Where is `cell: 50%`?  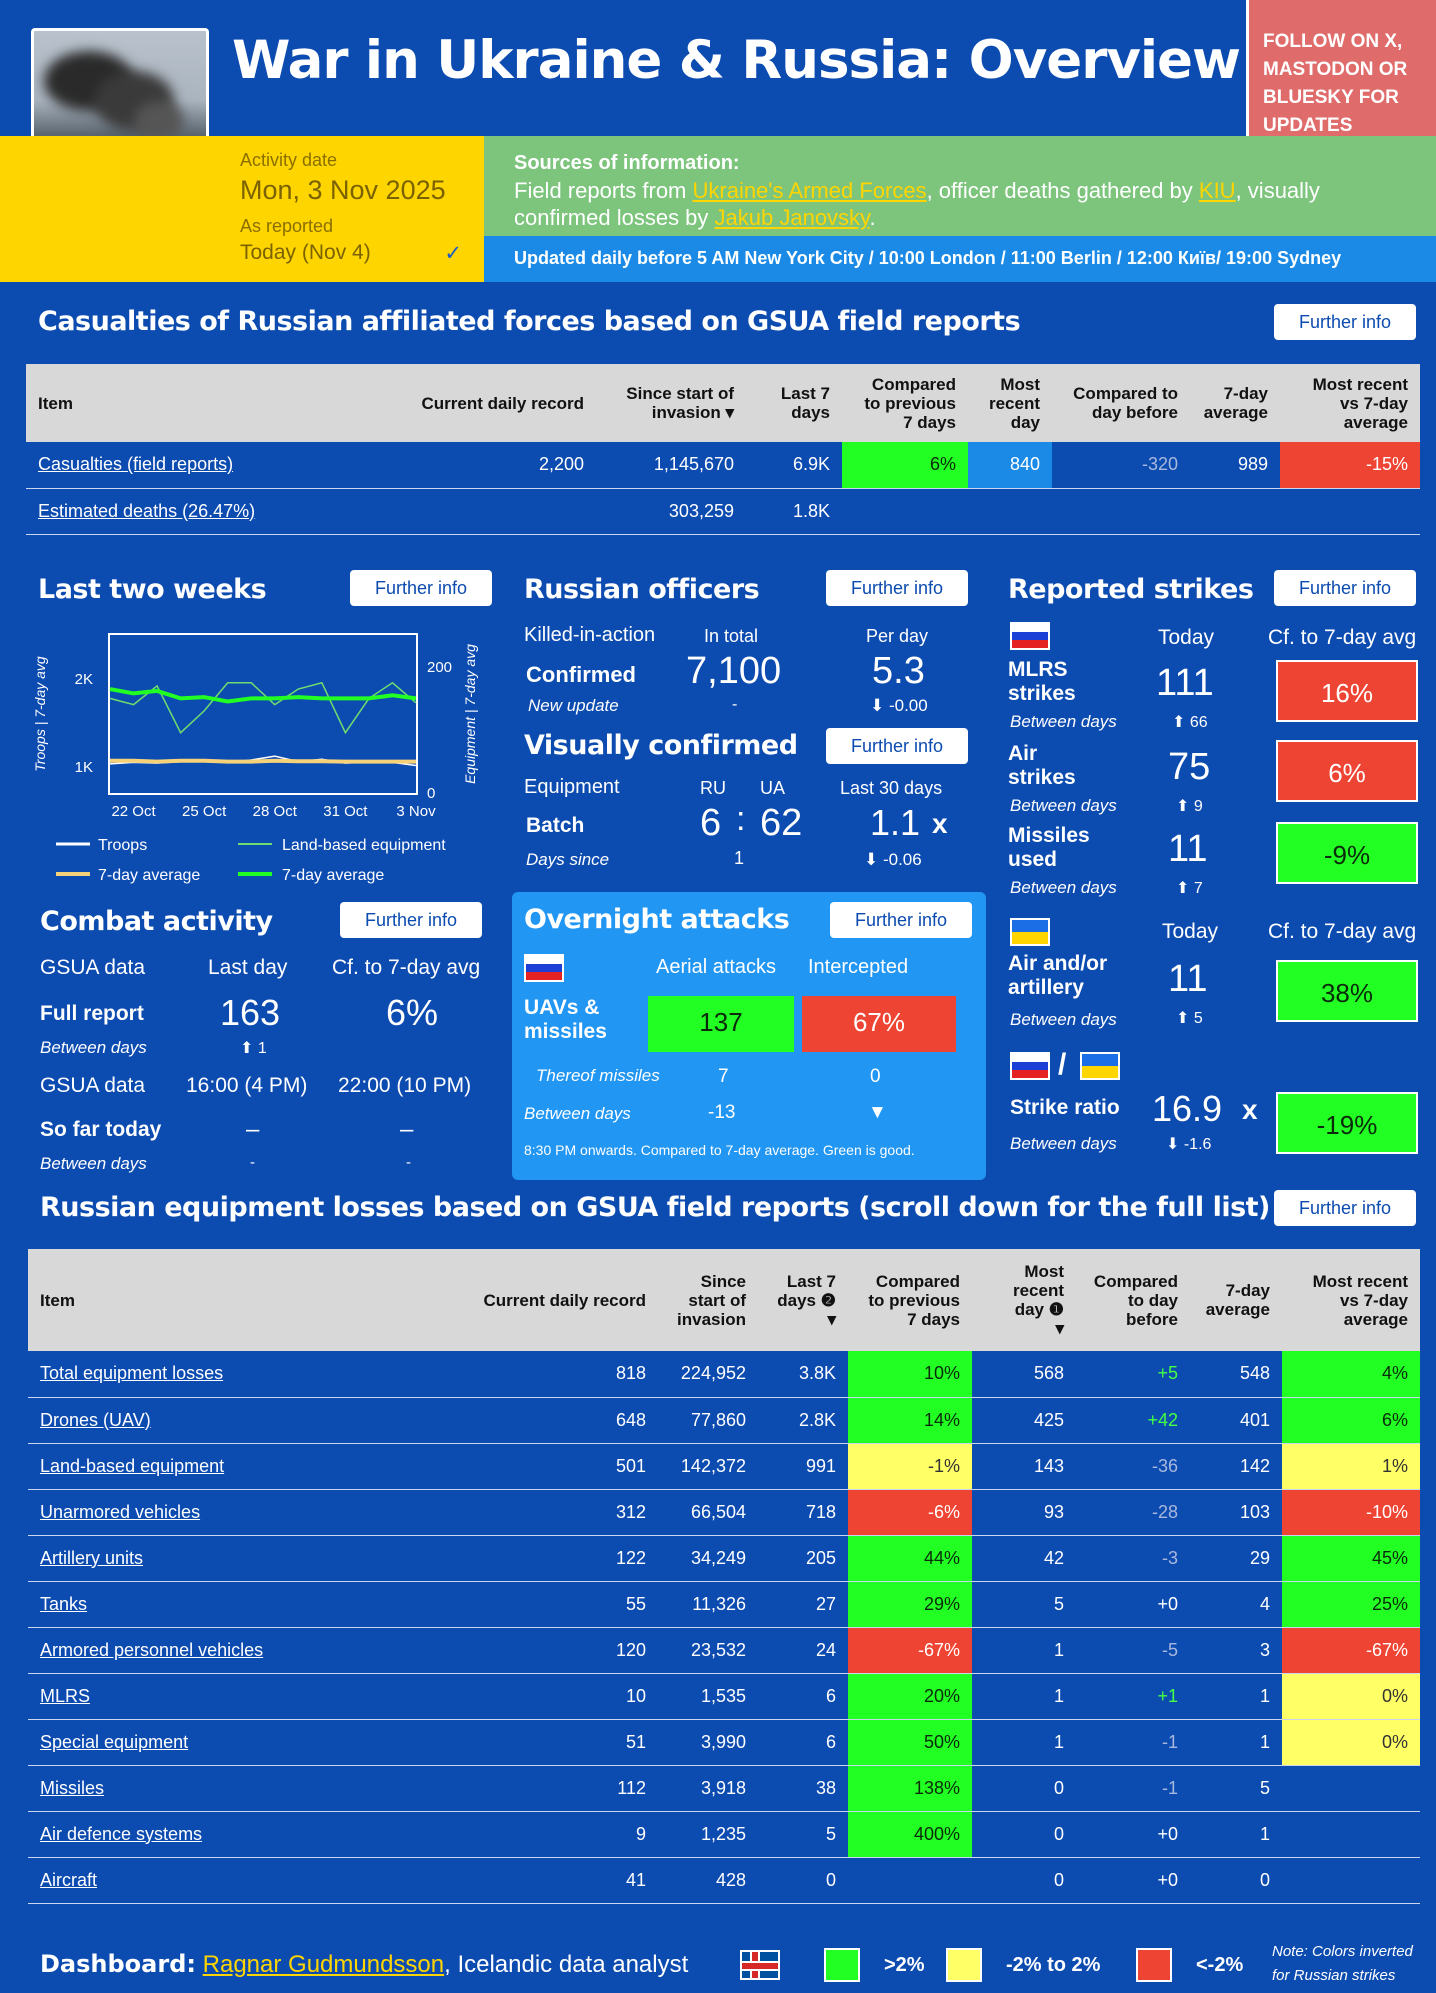
cell: 50% is located at coordinates (910, 1742).